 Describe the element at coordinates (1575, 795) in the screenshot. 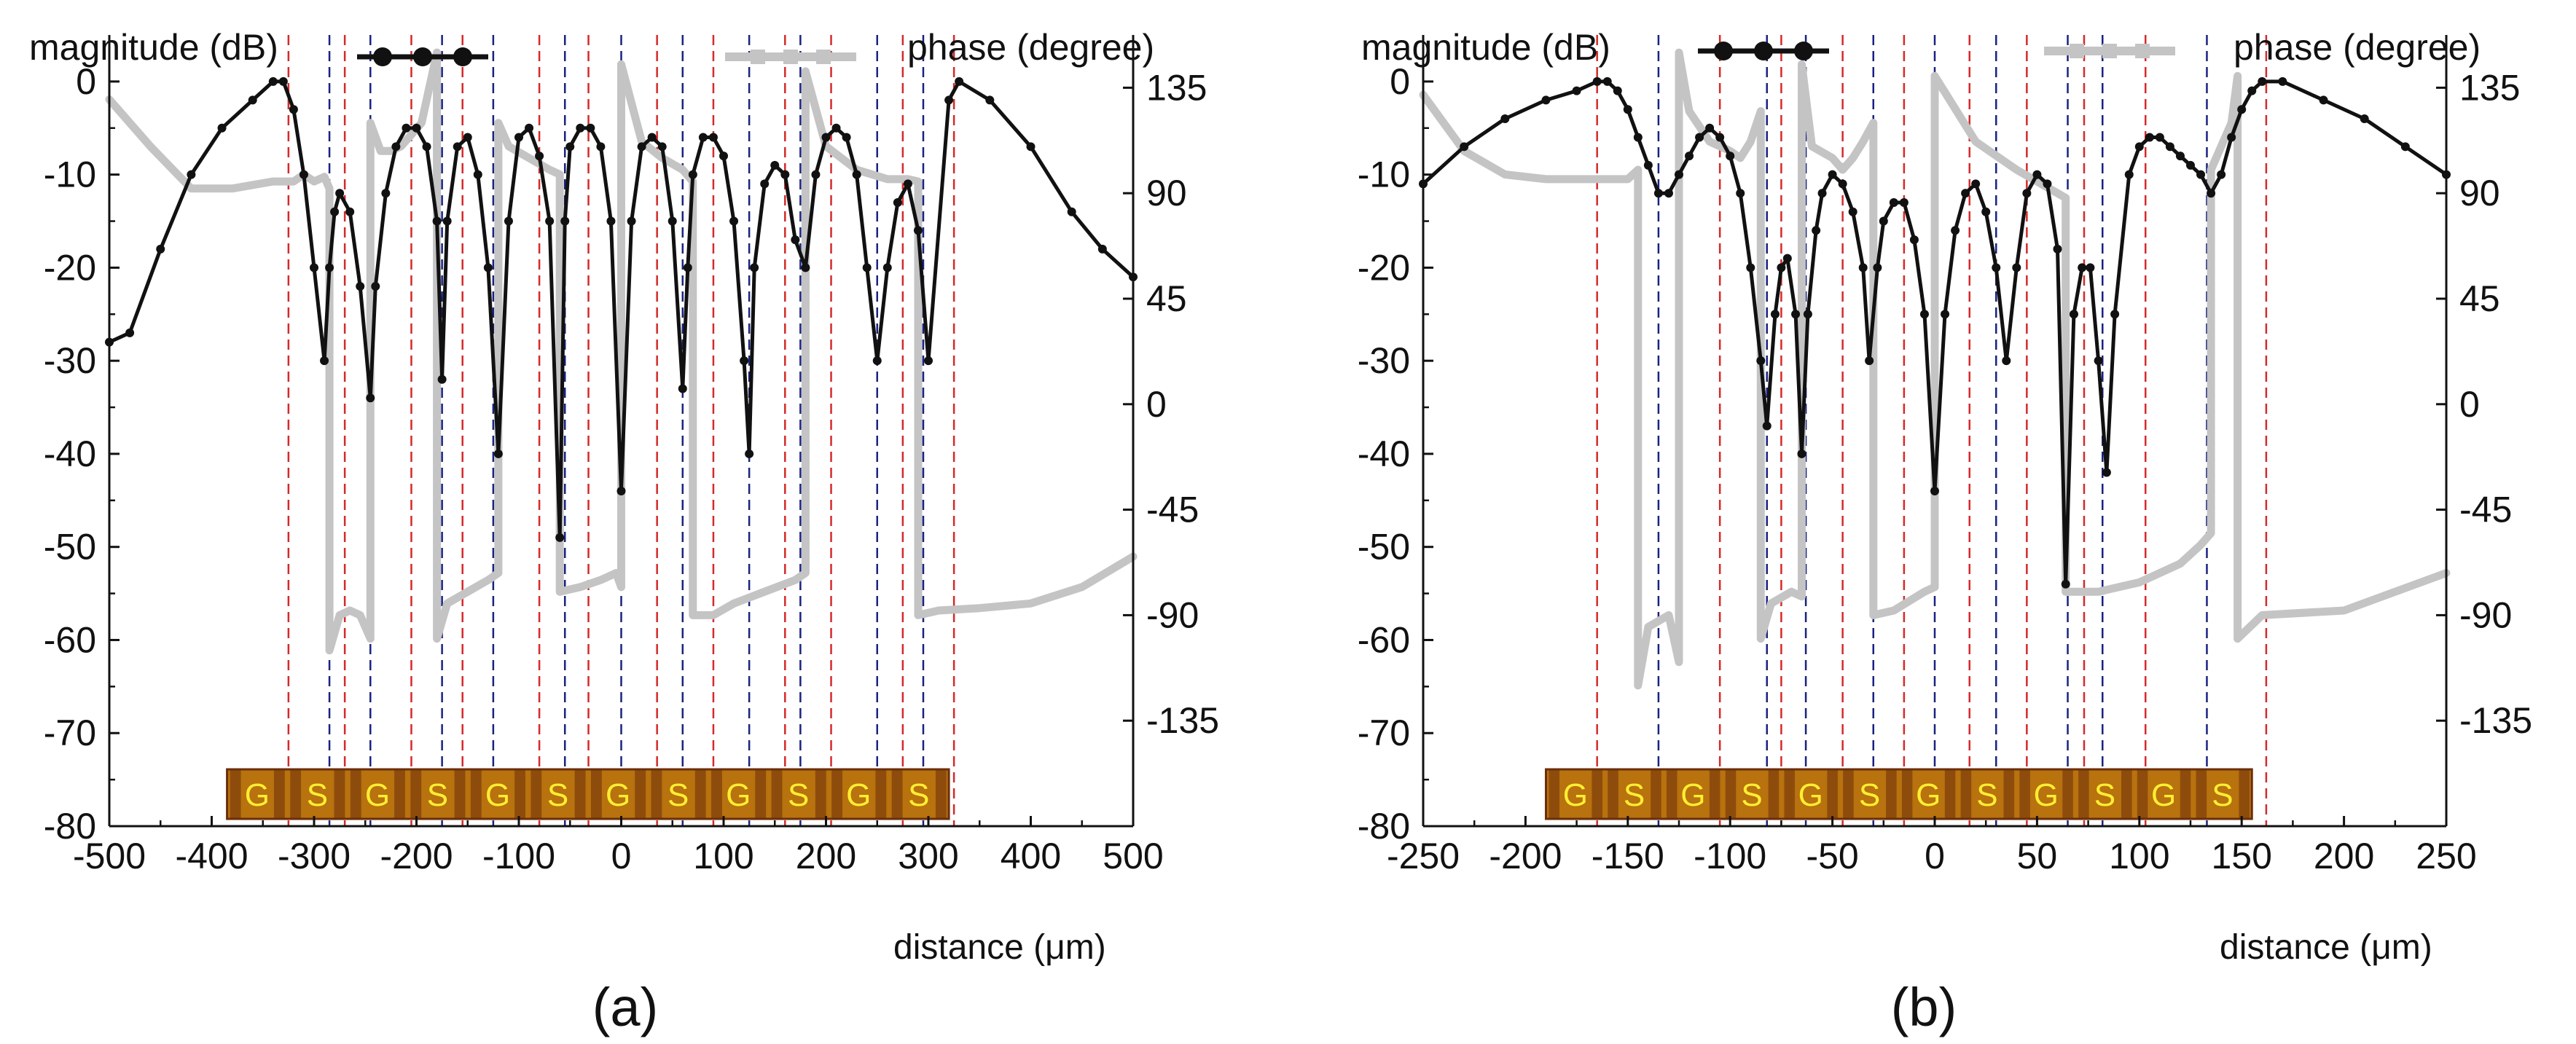

I see `panel-b-electrode-label-0: G` at that location.